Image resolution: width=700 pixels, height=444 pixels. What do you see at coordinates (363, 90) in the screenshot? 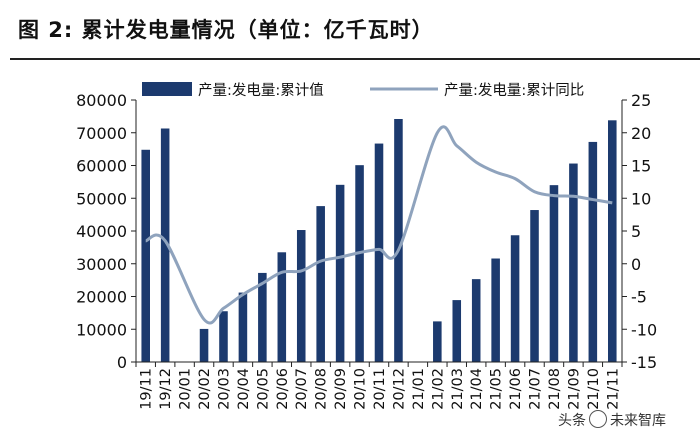
I see `legend: 产量:发电量:累计值 产量:发电量:累计同比` at bounding box center [363, 90].